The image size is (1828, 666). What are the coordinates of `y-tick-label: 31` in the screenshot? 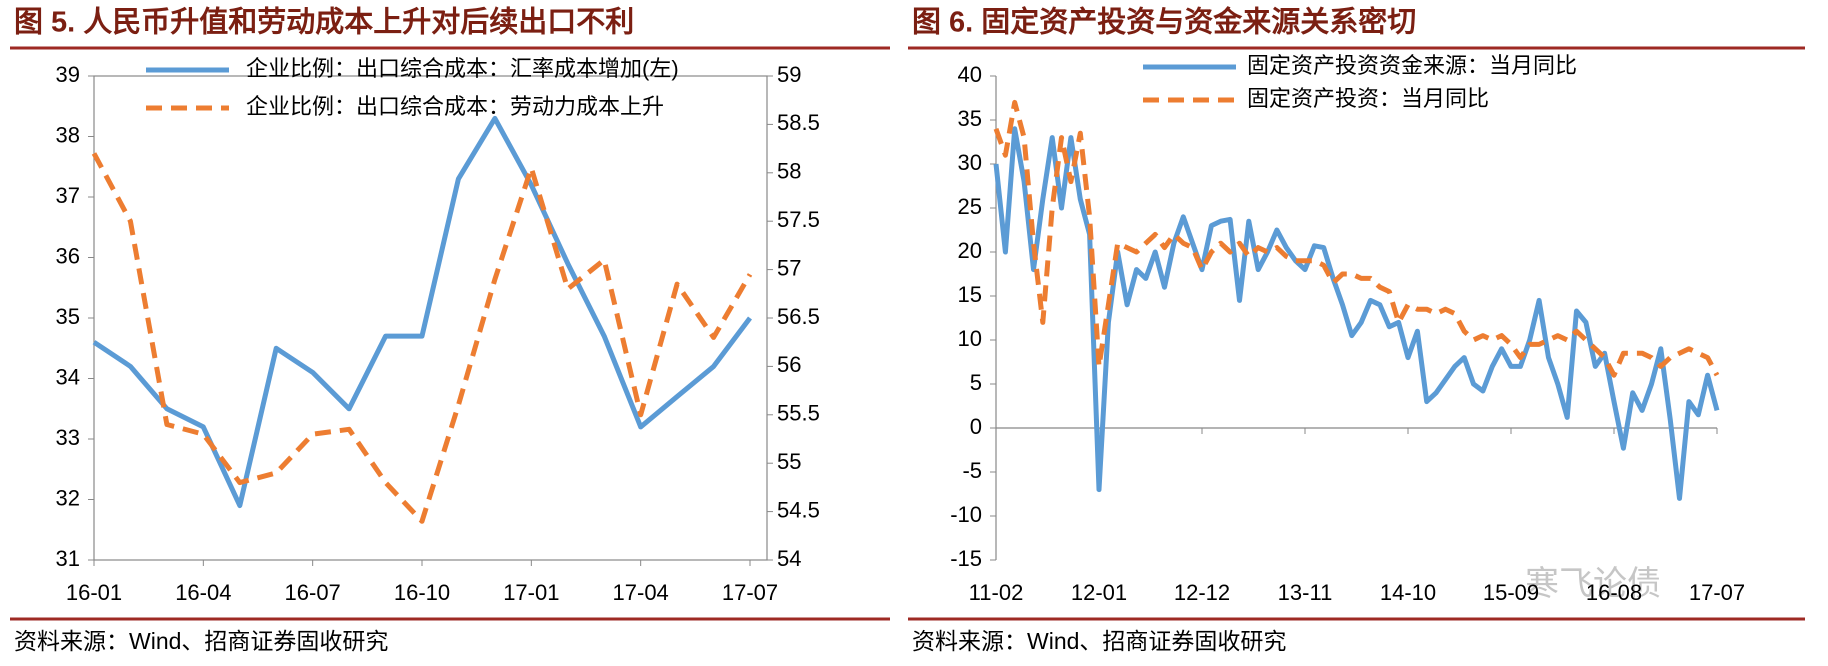 It's located at (68, 558).